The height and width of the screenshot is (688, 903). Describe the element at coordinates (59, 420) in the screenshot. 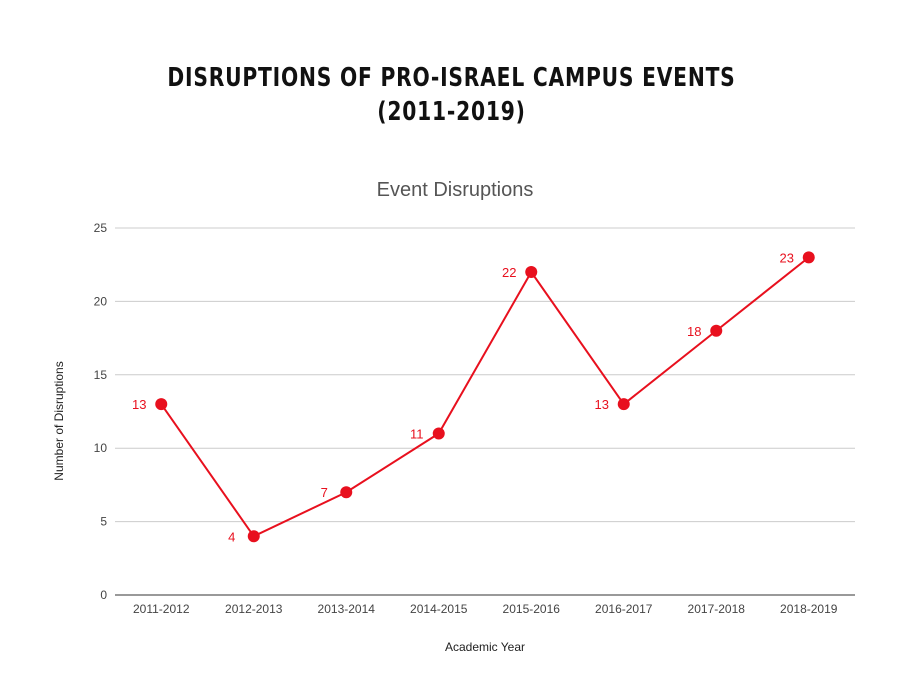

I see `y-axis-label: Number of Disruptions` at that location.